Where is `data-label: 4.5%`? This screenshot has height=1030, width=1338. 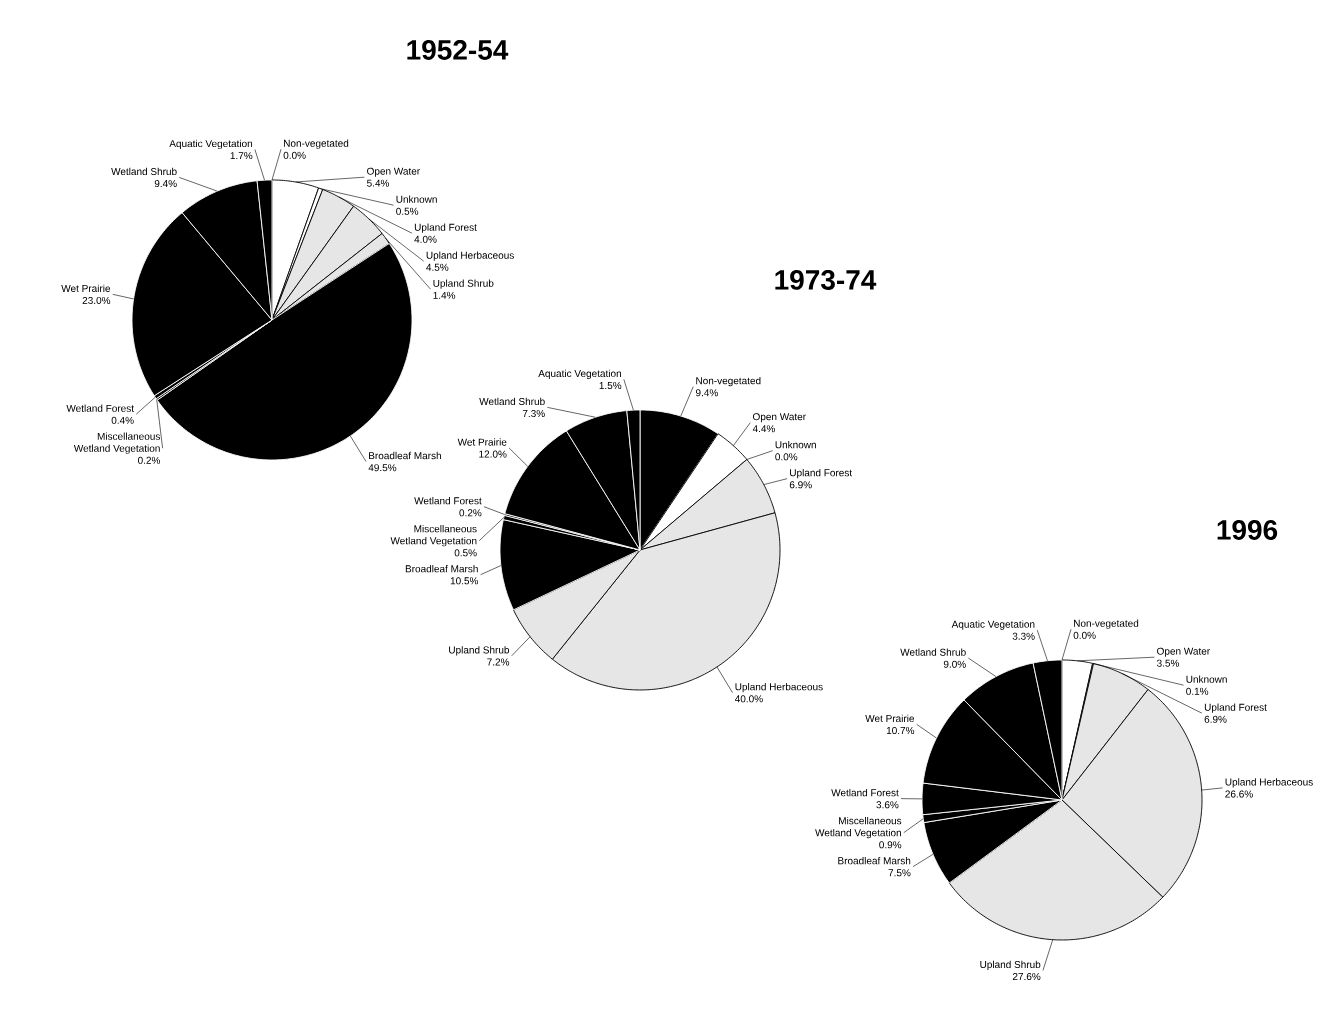
data-label: 4.5% is located at coordinates (437, 267).